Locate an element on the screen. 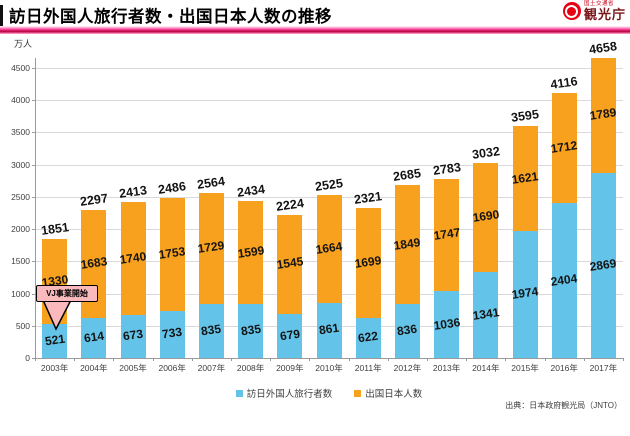 This screenshot has height=436, width=630. x-axis-label: 2012年 is located at coordinates (407, 368).